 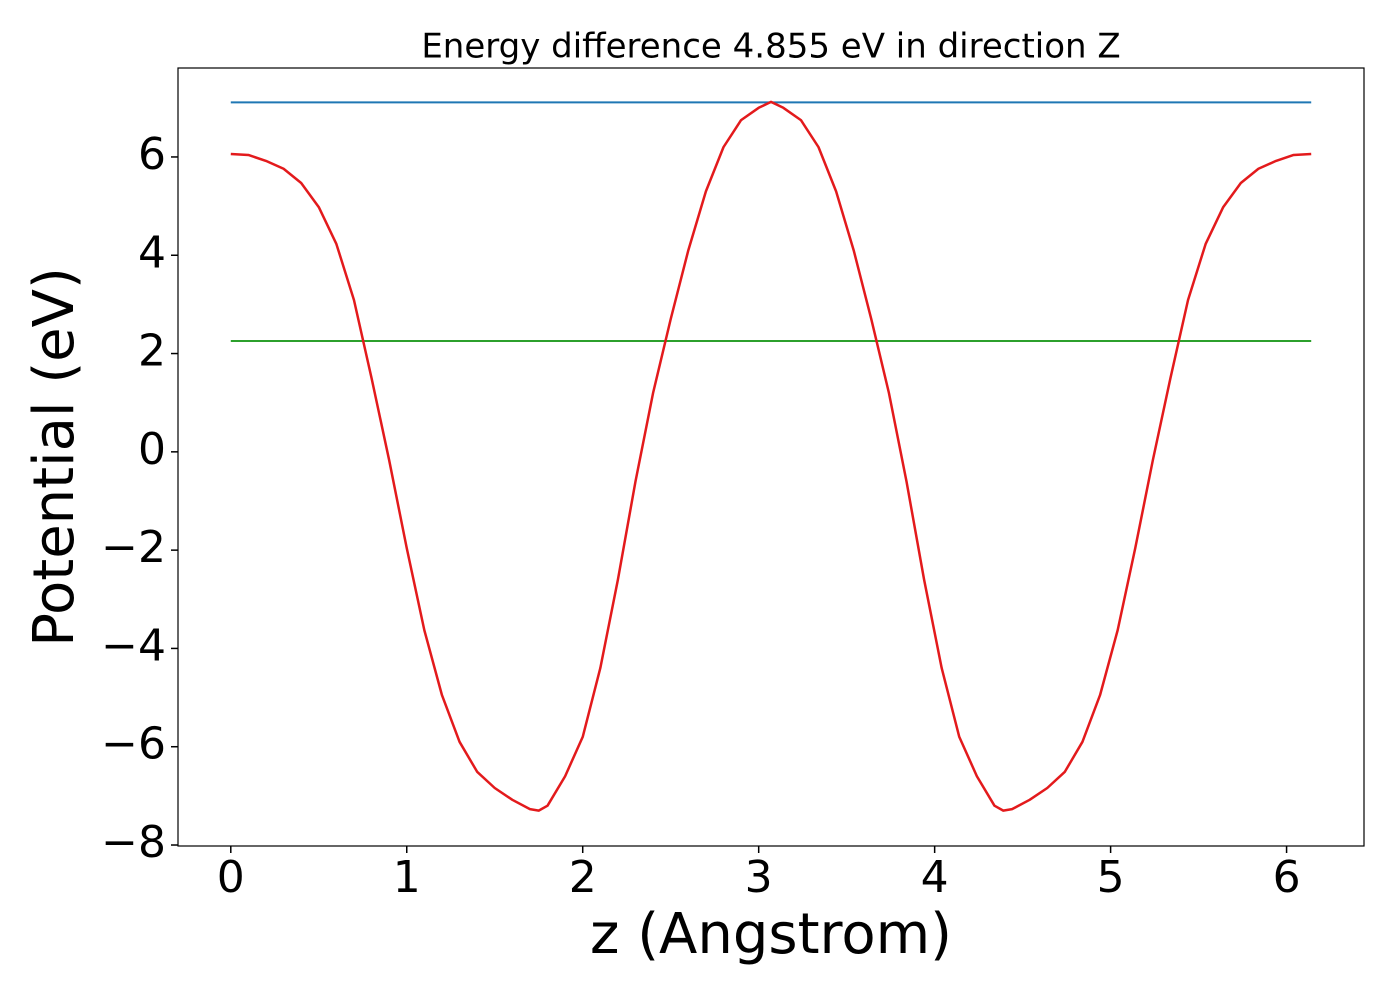 I want to click on x-tick-label: 2, so click(x=583, y=877).